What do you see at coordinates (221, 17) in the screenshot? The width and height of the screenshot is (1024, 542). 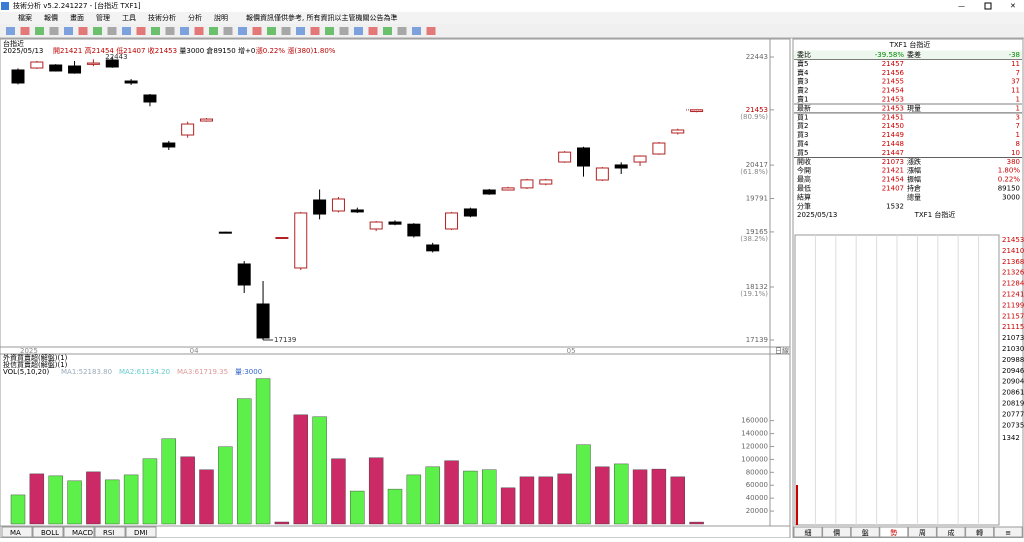 I see `menu-item: 說明` at bounding box center [221, 17].